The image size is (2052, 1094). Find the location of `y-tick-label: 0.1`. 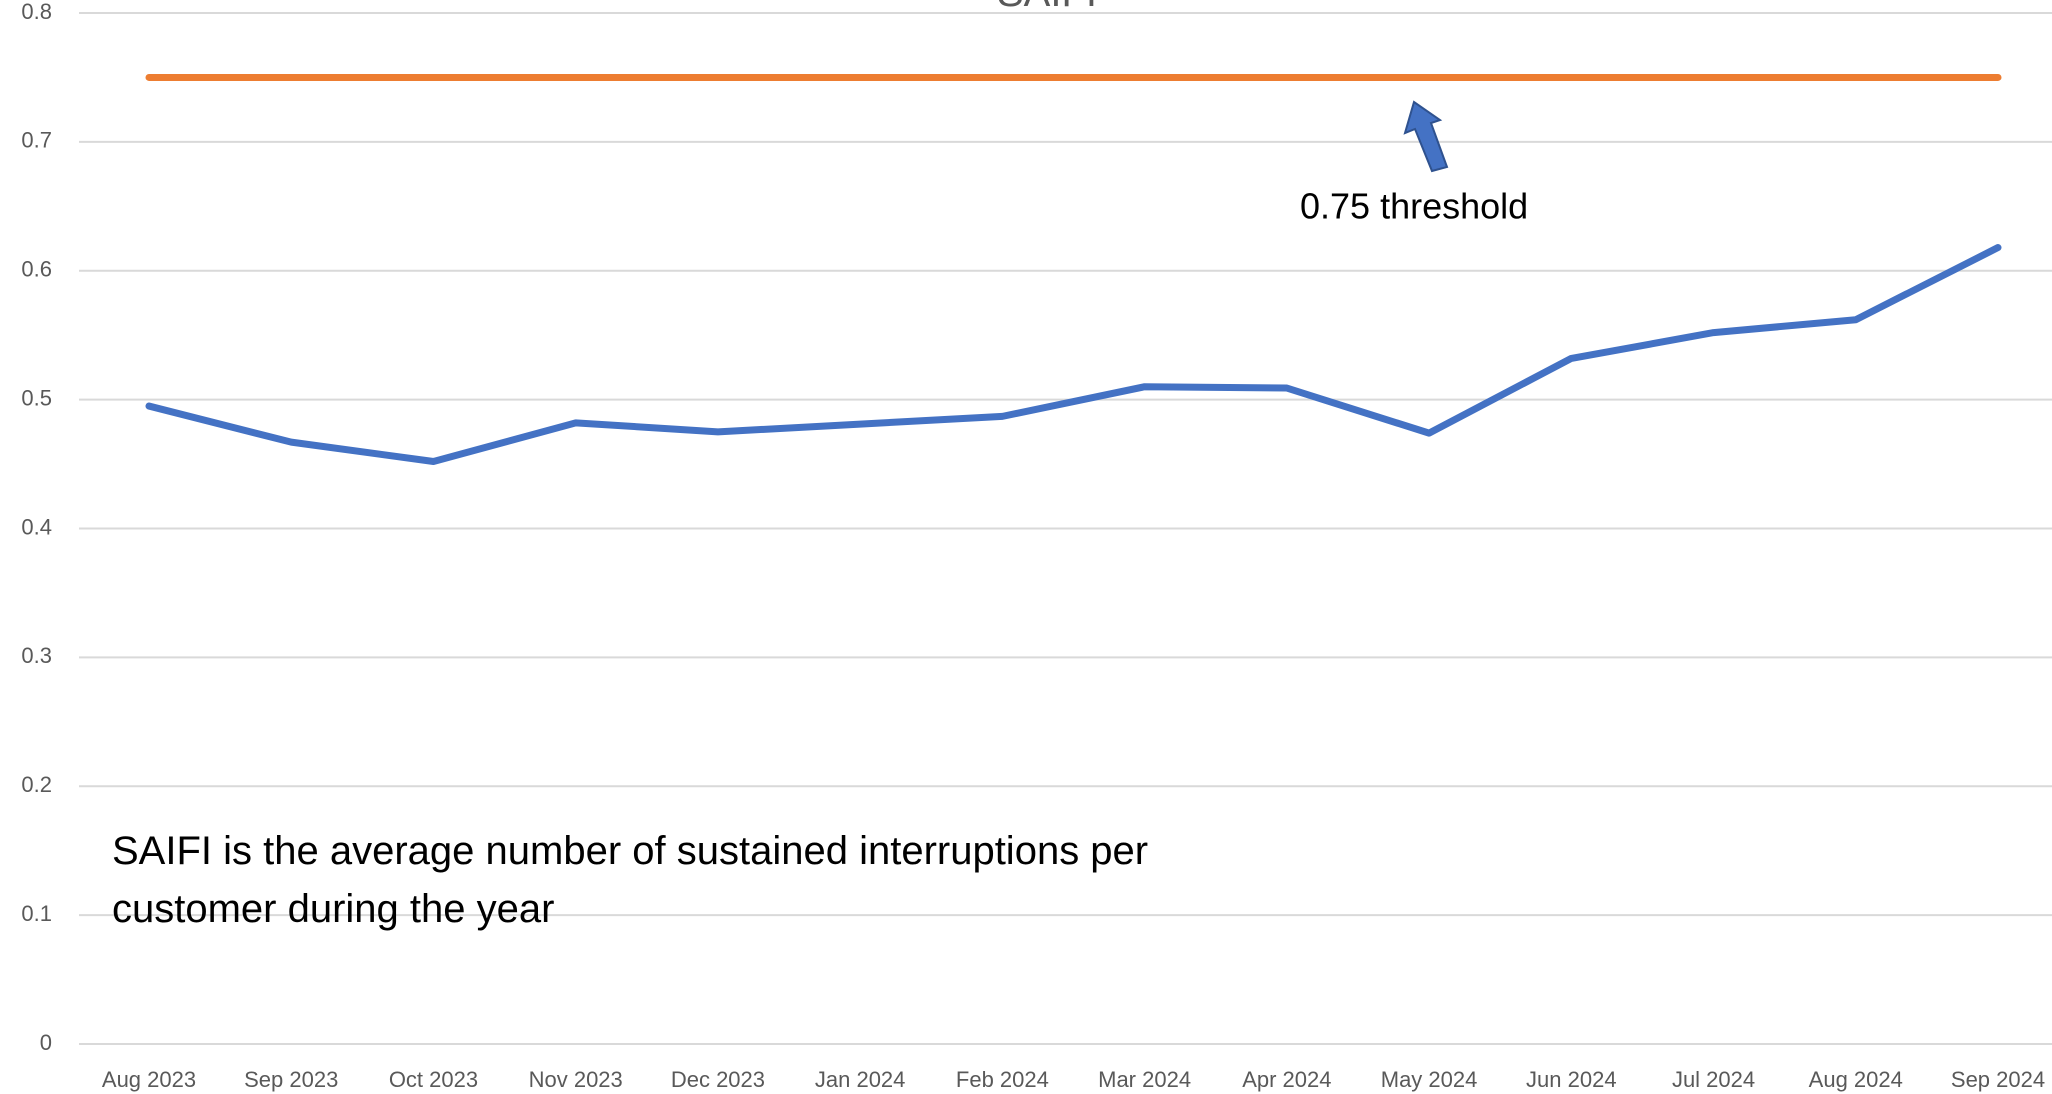

y-tick-label: 0.1 is located at coordinates (36, 913).